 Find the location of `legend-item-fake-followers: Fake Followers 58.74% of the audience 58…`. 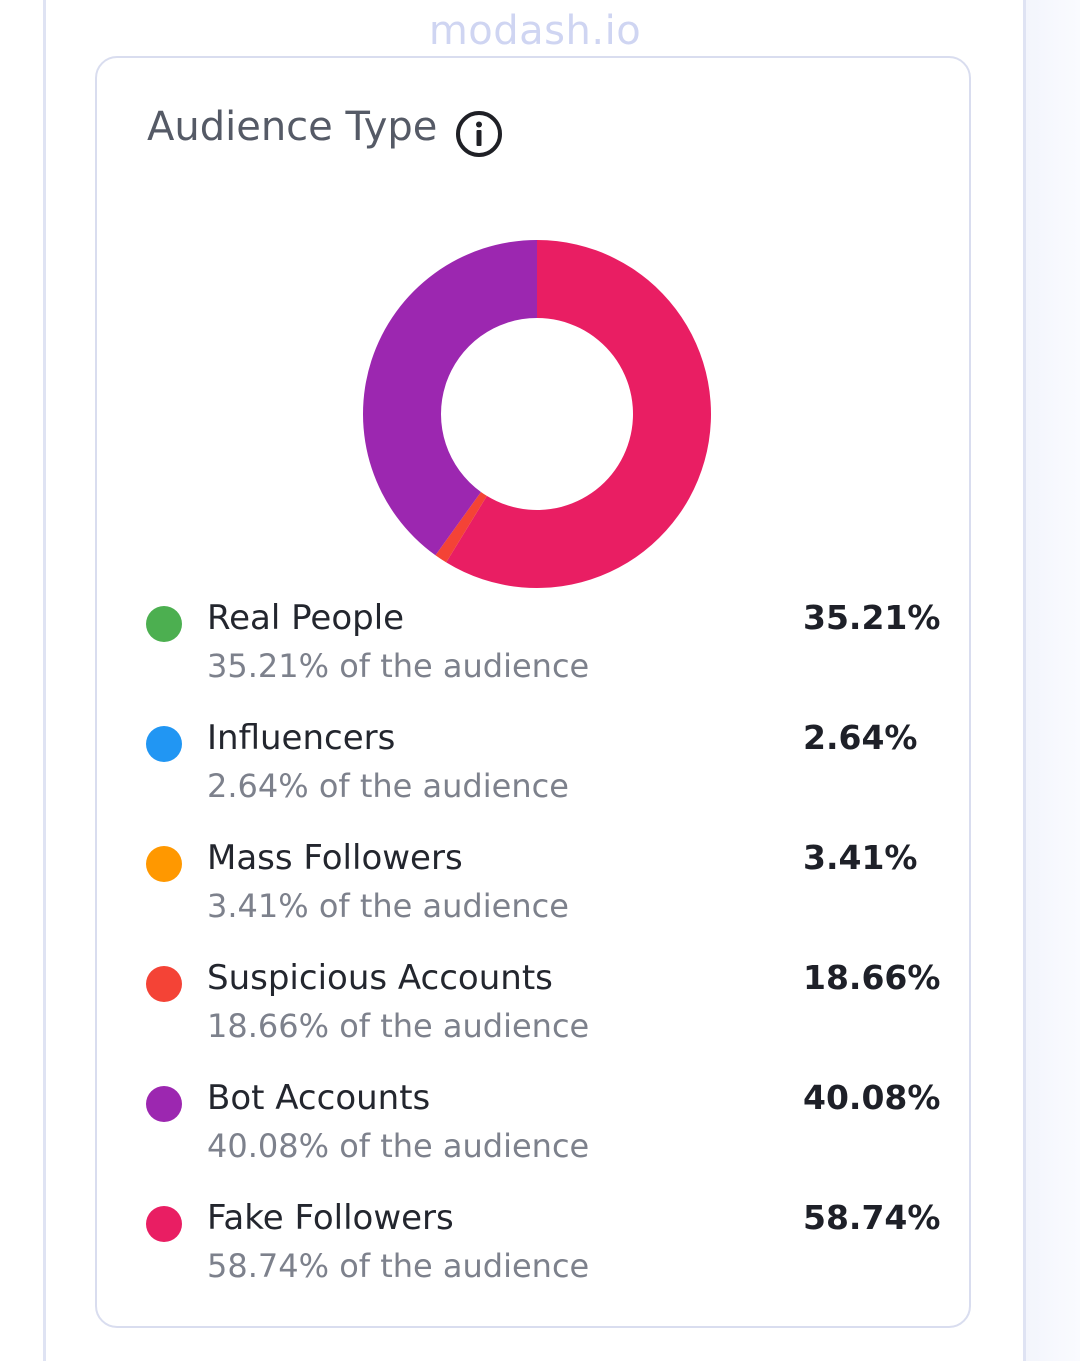

legend-item-fake-followers: Fake Followers 58.74% of the audience 58… is located at coordinates (533, 1253).